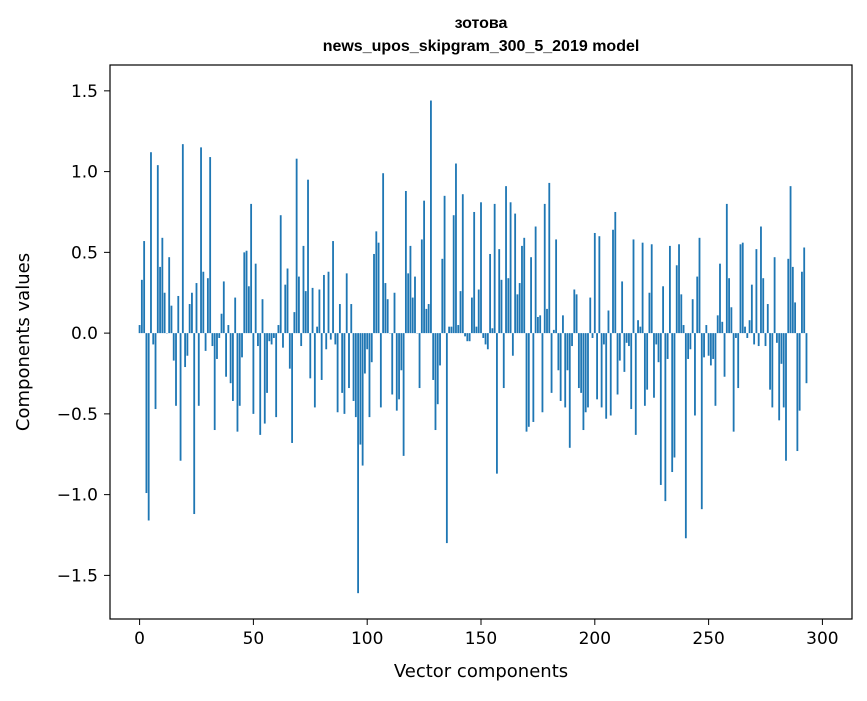 This screenshot has height=701, width=867. Describe the element at coordinates (84, 334) in the screenshot. I see `y-tick-label: 0.0` at that location.